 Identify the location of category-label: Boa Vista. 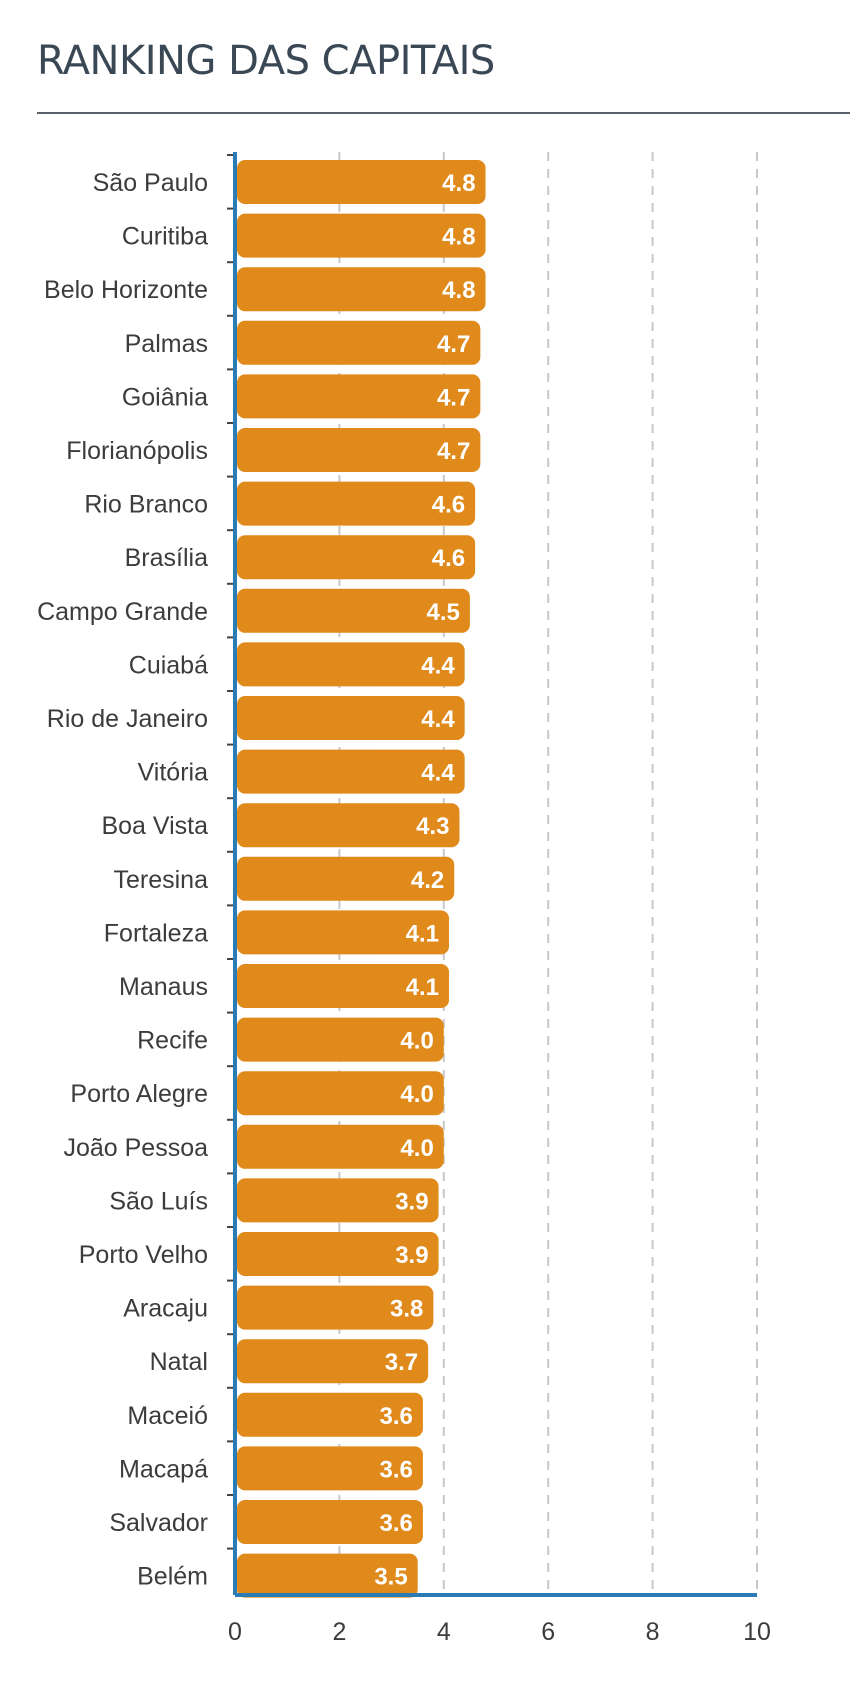
(154, 826).